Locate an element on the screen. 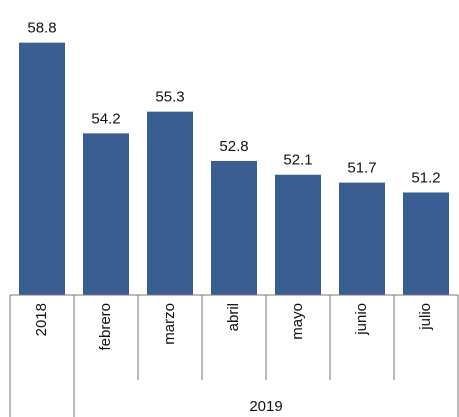  x-tick-label: febrero is located at coordinates (105, 327).